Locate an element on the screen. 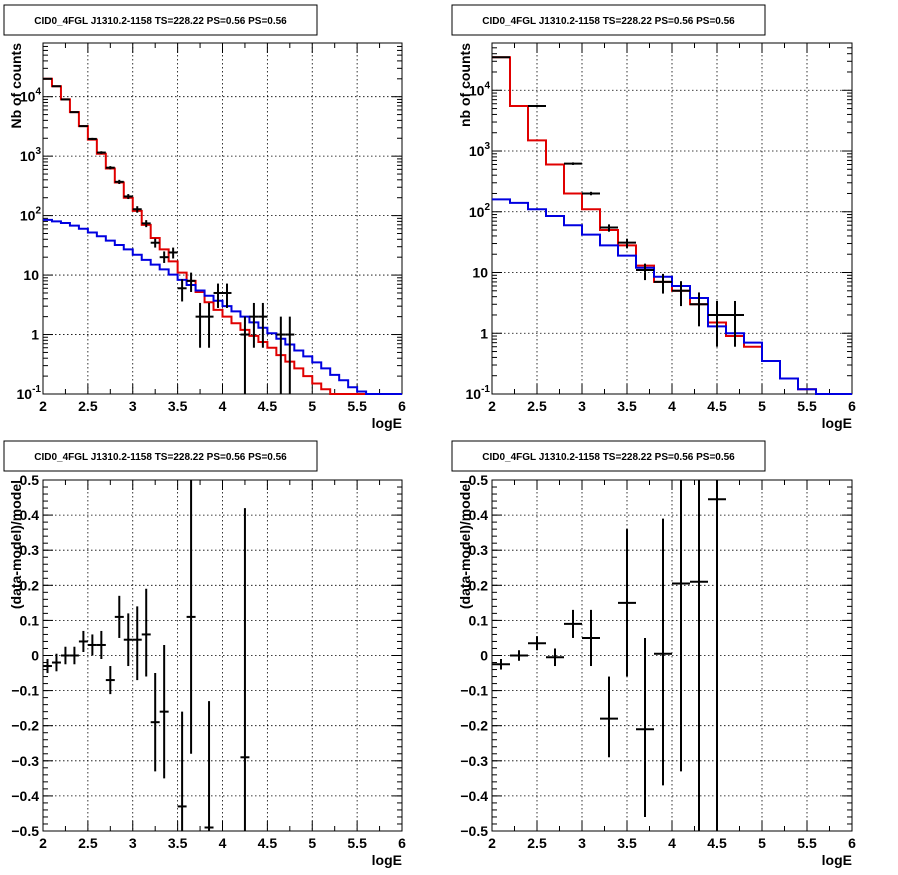 This screenshot has width=898, height=875. y-tick-label: 0.4 is located at coordinates (479, 515).